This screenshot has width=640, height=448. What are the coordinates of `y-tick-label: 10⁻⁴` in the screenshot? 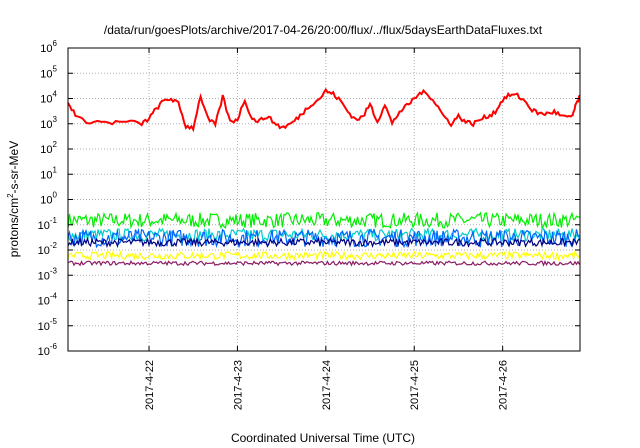 It's located at (48, 300).